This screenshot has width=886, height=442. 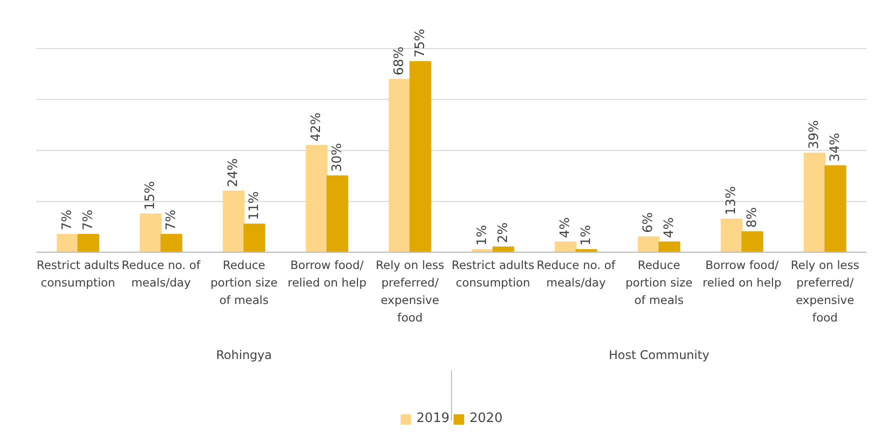 What do you see at coordinates (234, 173) in the screenshot?
I see `data-label: 24%` at bounding box center [234, 173].